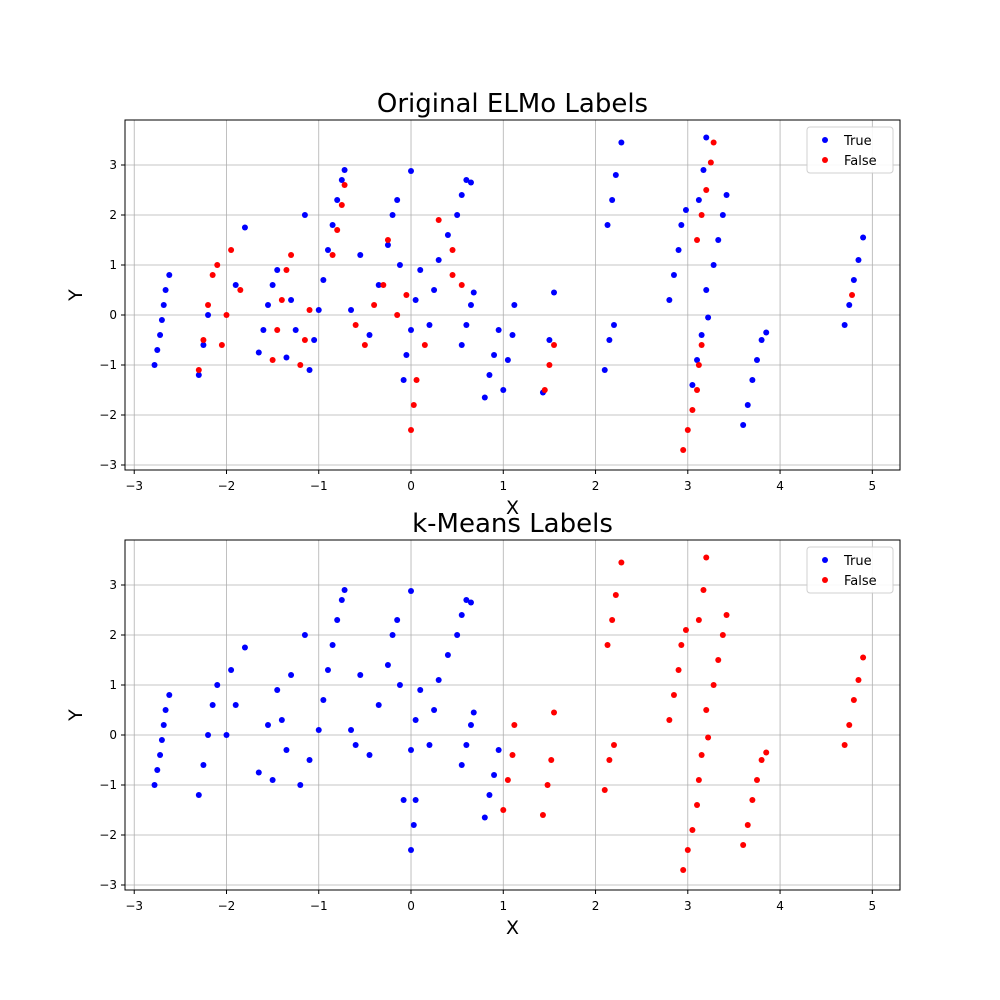  What do you see at coordinates (319, 486) in the screenshot?
I see `x-tick-label: −1` at bounding box center [319, 486].